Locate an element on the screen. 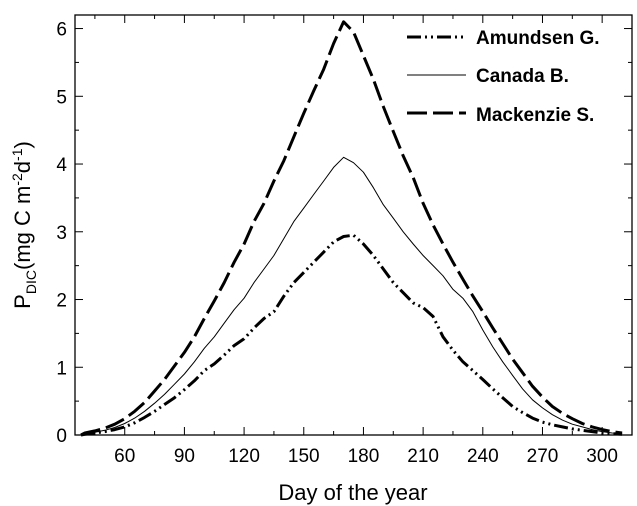 This screenshot has height=506, width=637. legend-label-canada: Canada B. is located at coordinates (522, 76).